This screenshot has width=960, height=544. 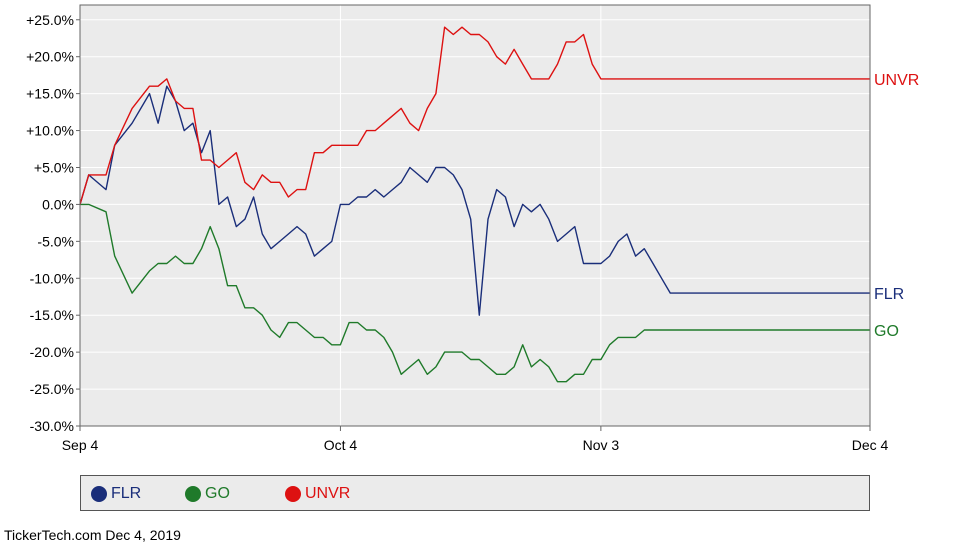 What do you see at coordinates (475, 493) in the screenshot?
I see `legend: FLR GO UNVR` at bounding box center [475, 493].